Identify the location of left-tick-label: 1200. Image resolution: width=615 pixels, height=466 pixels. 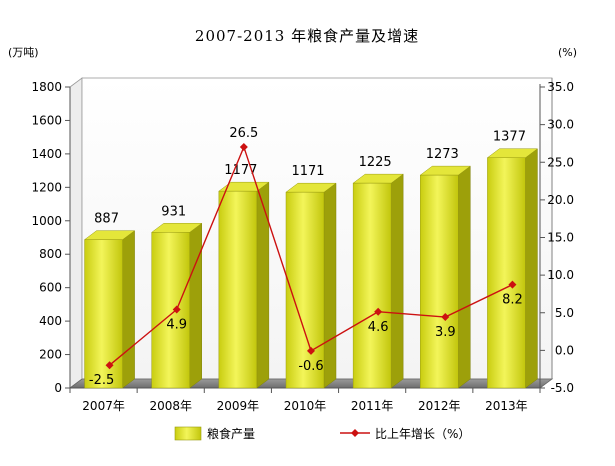
(46, 187).